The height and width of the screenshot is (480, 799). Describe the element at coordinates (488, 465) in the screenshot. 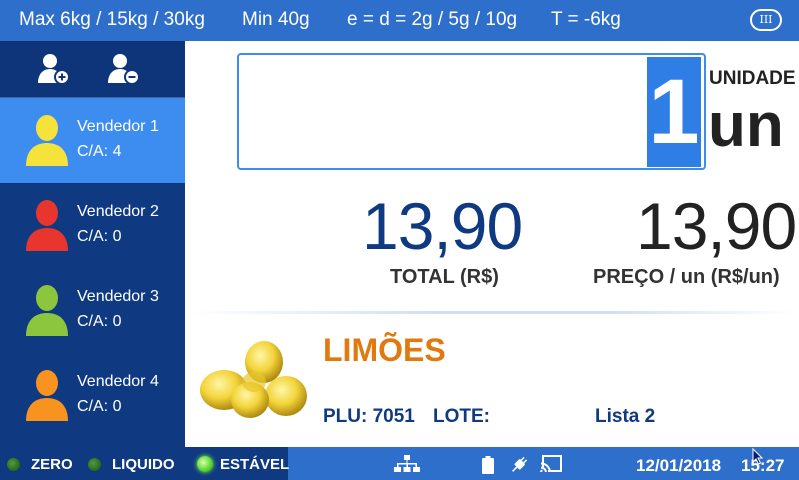

I see `battery-icon` at that location.